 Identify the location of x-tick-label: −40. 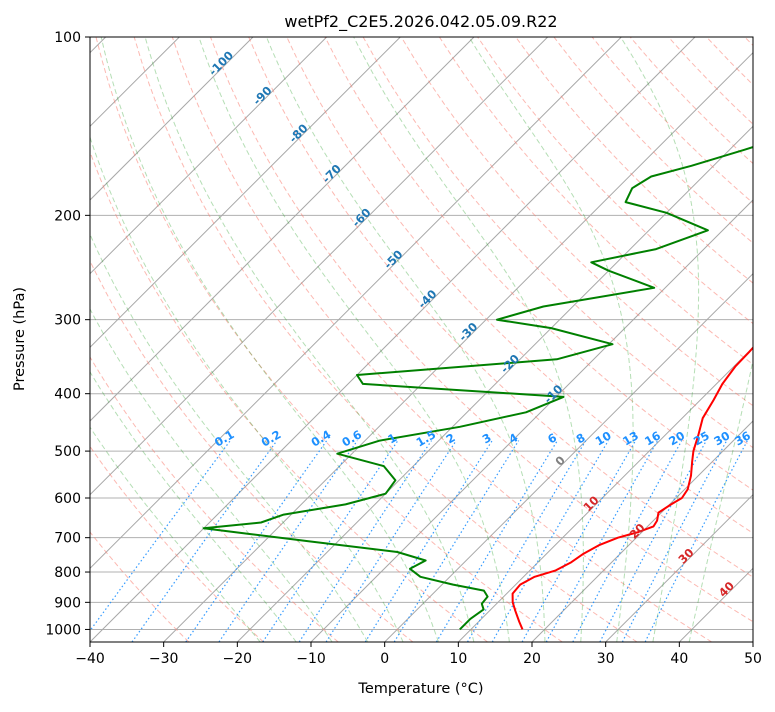
(90, 659).